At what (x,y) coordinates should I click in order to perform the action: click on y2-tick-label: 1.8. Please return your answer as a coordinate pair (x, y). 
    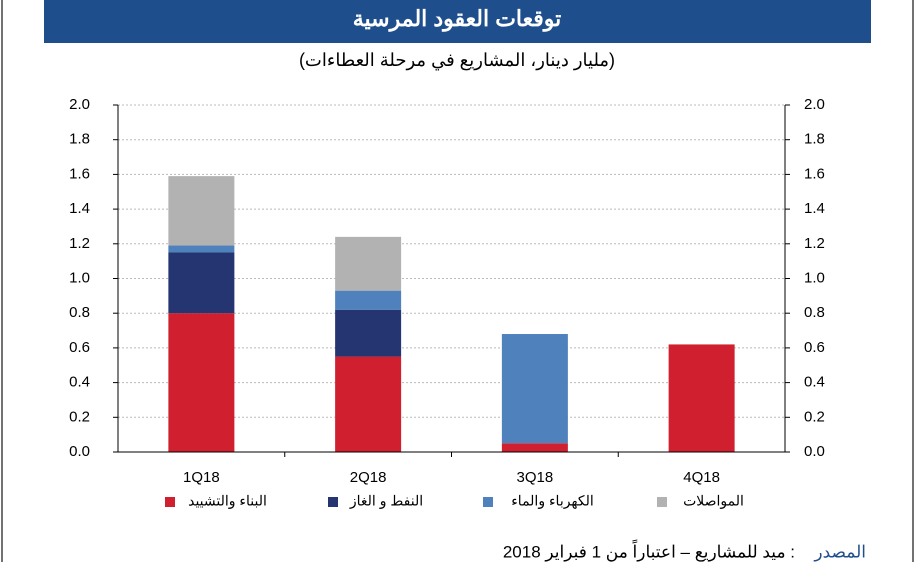
    Looking at the image, I should click on (814, 139).